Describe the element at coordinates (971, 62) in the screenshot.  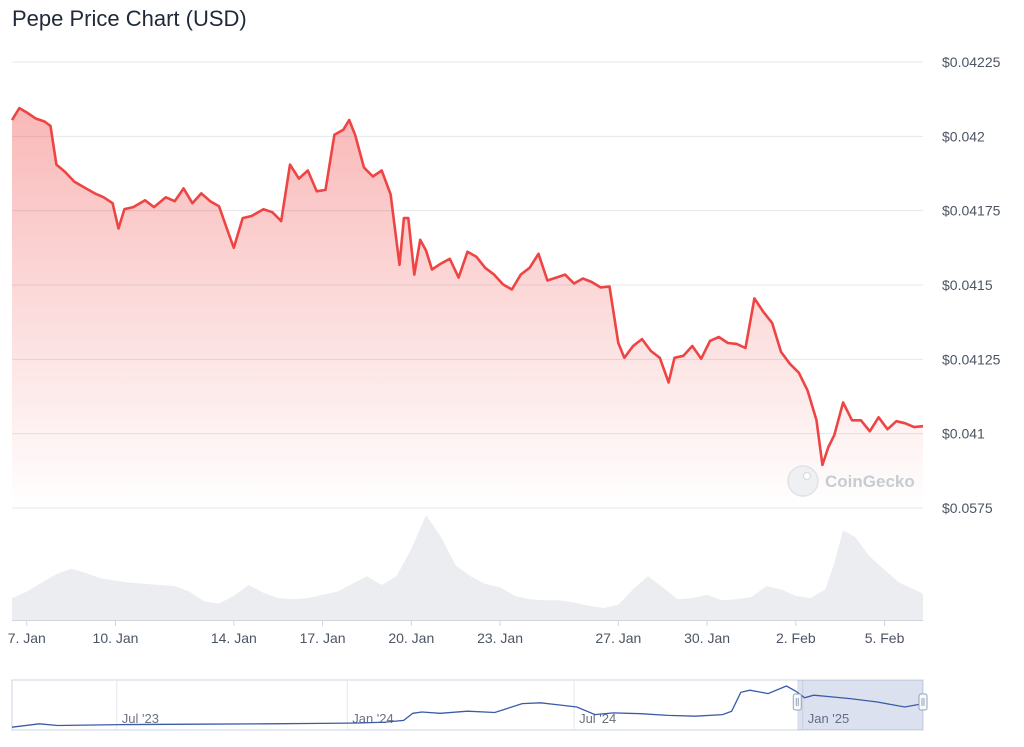
I see `y-tick-label: $0.04225` at that location.